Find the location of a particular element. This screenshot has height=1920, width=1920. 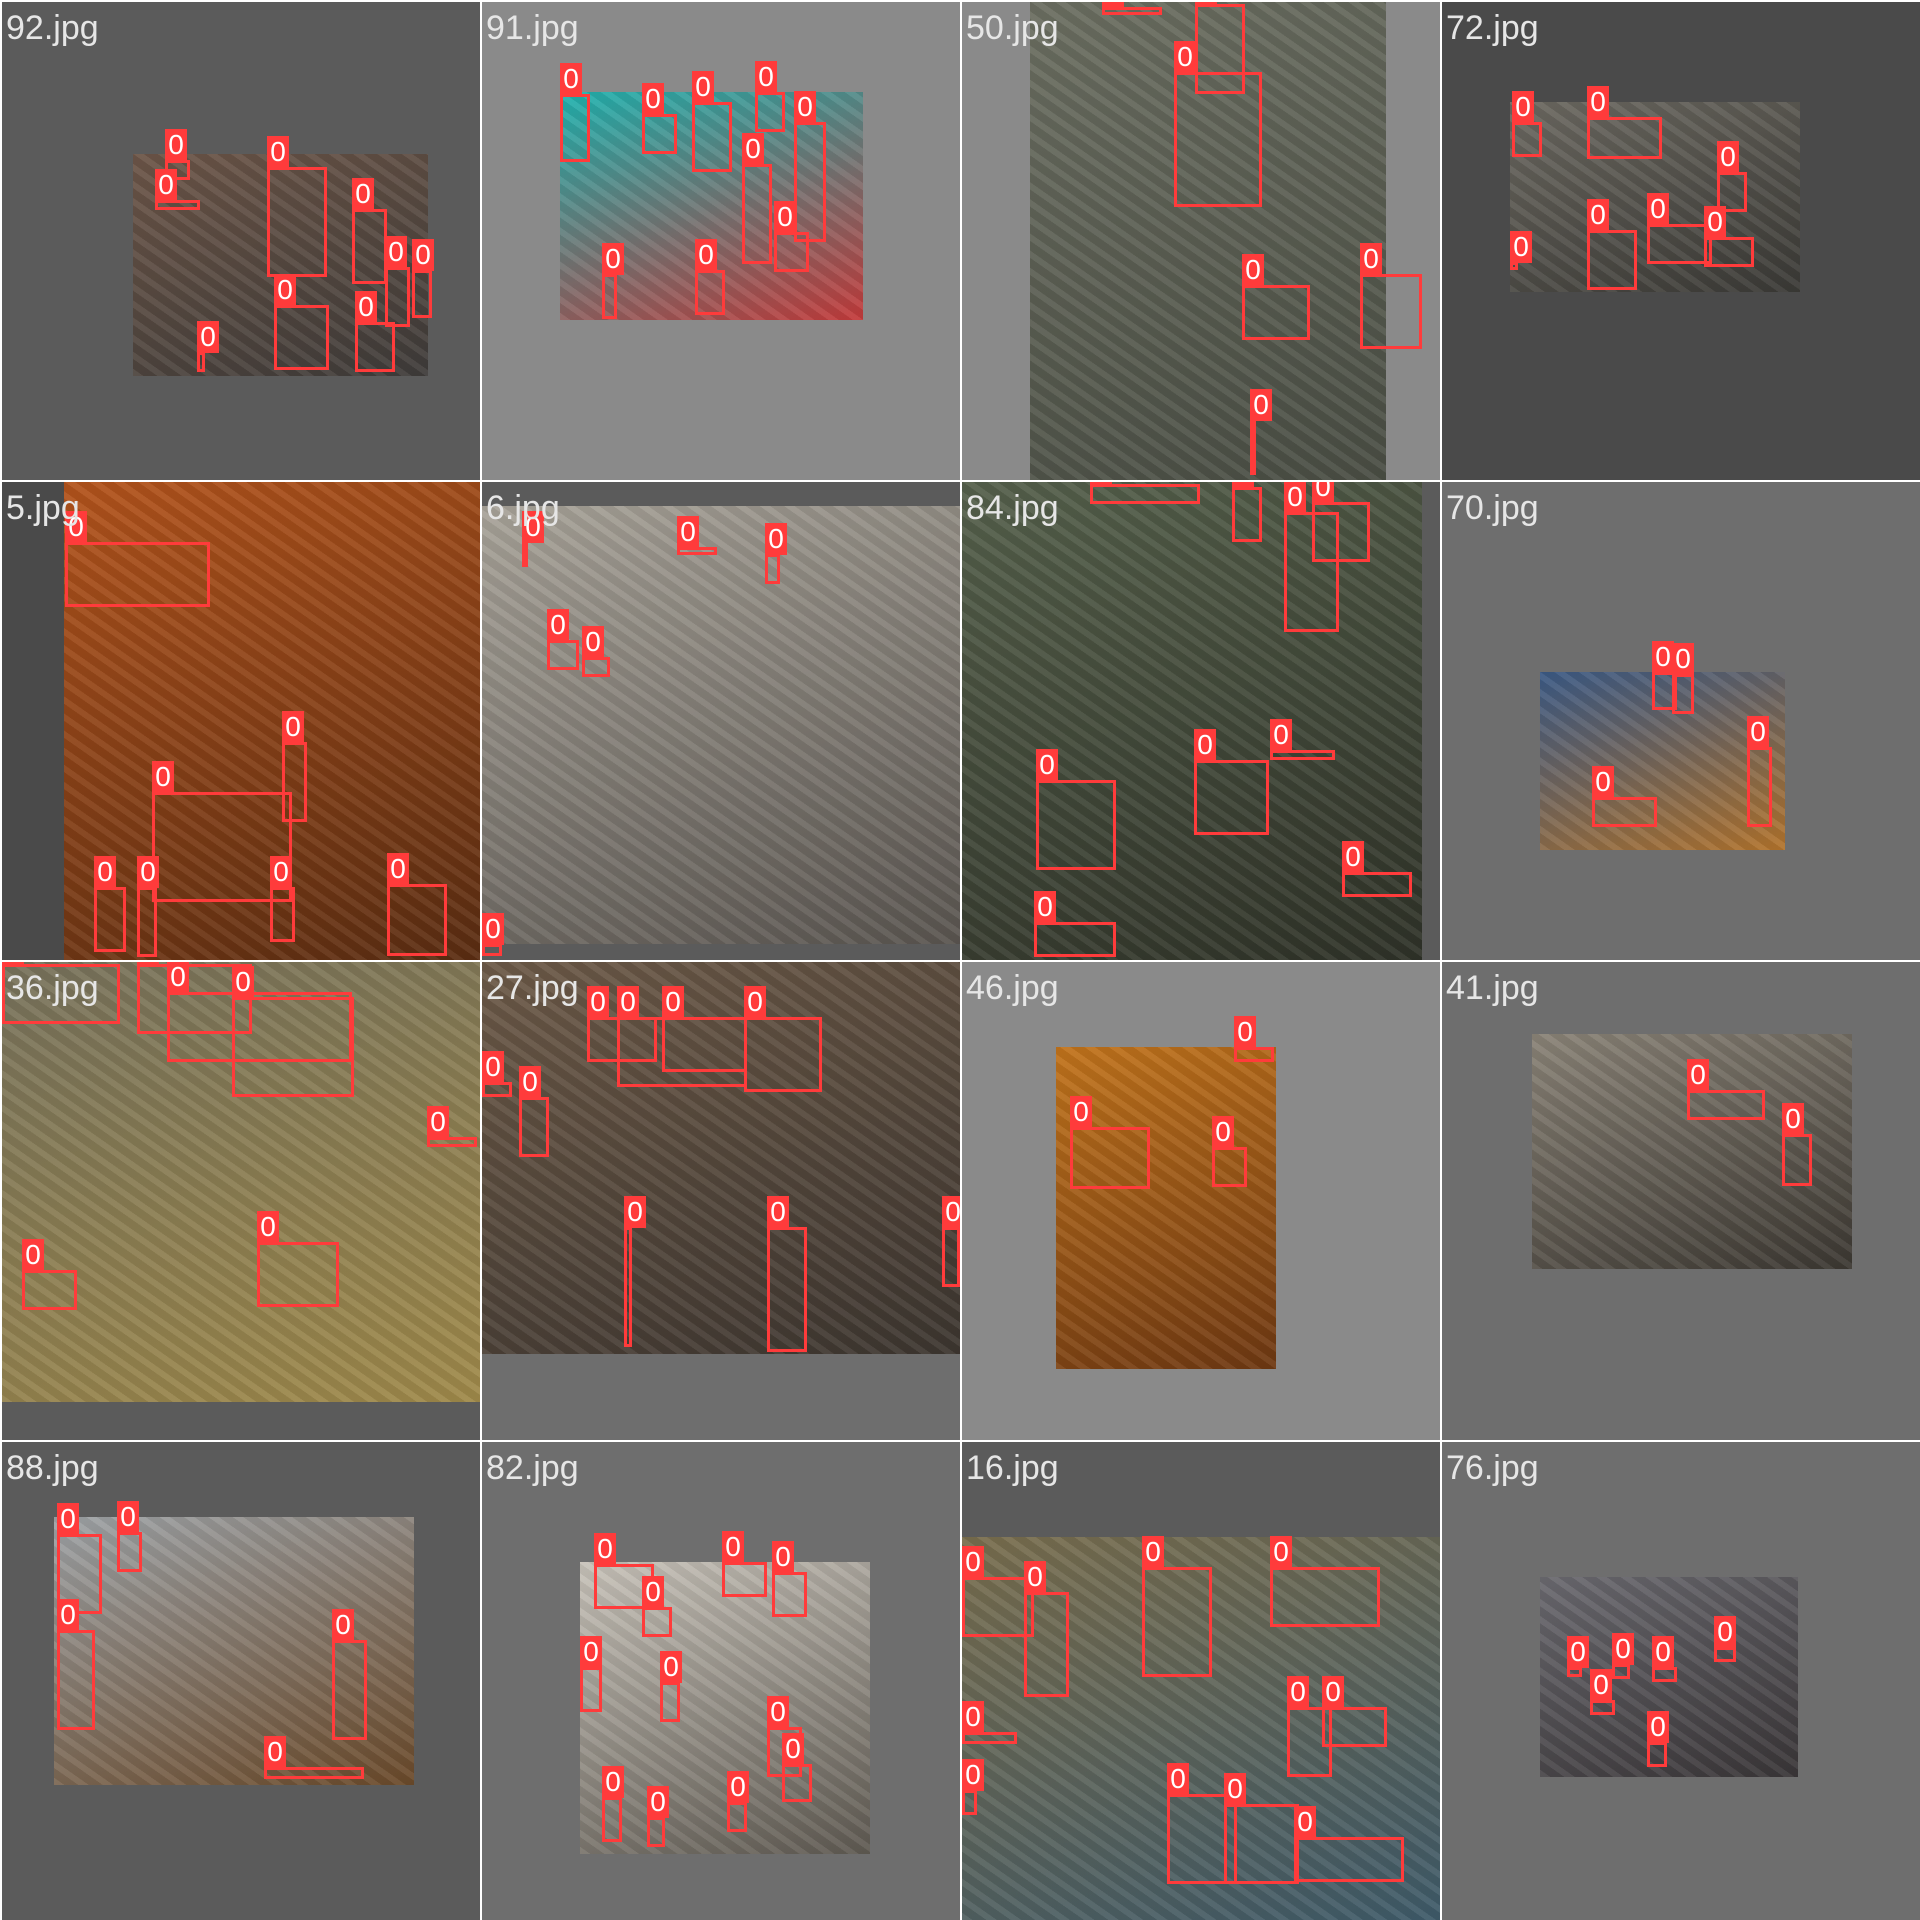

image-tile: 76.jpg 0 0 0 0 0 0 is located at coordinates (1681, 1681).